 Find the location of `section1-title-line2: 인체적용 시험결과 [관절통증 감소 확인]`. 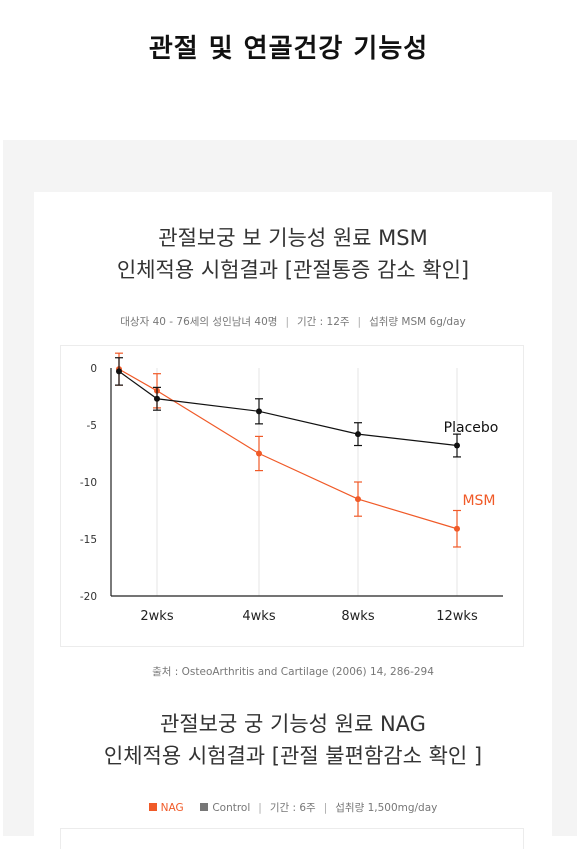

section1-title-line2: 인체적용 시험결과 [관절통증 감소 확인] is located at coordinates (293, 270).